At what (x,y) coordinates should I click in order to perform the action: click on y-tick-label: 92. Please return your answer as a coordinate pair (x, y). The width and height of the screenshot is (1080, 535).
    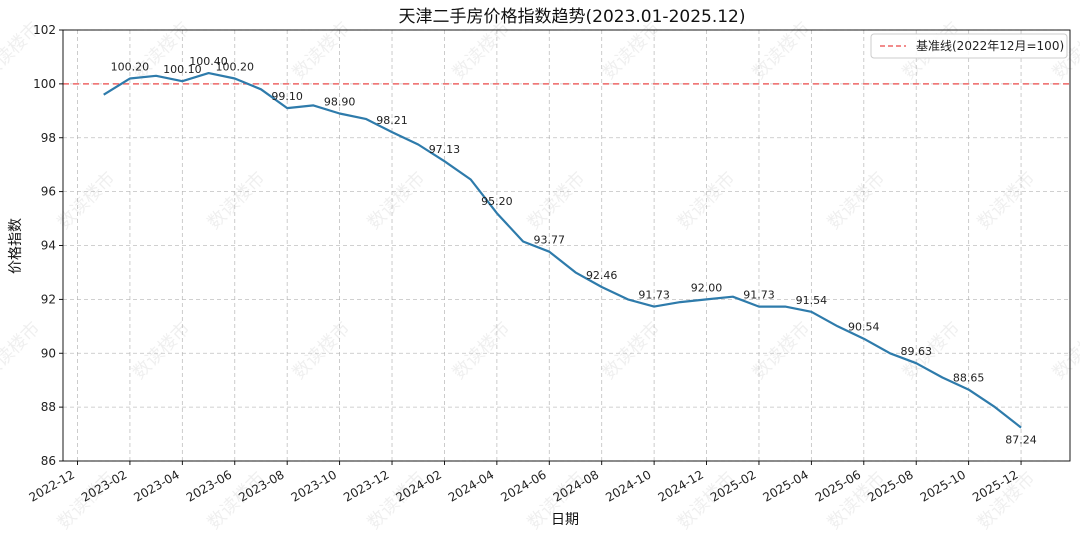
    Looking at the image, I should click on (48, 299).